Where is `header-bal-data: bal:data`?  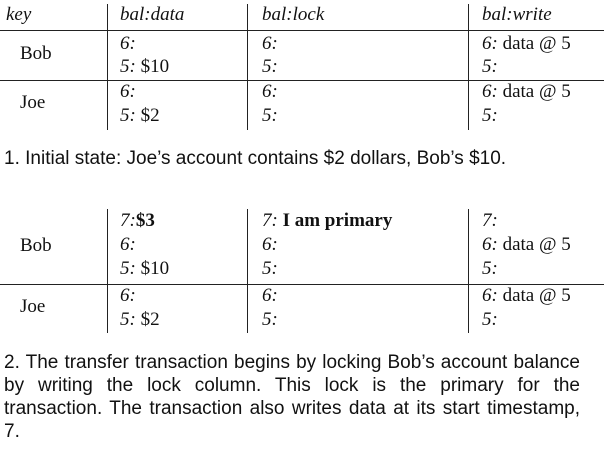
header-bal-data: bal:data is located at coordinates (152, 14).